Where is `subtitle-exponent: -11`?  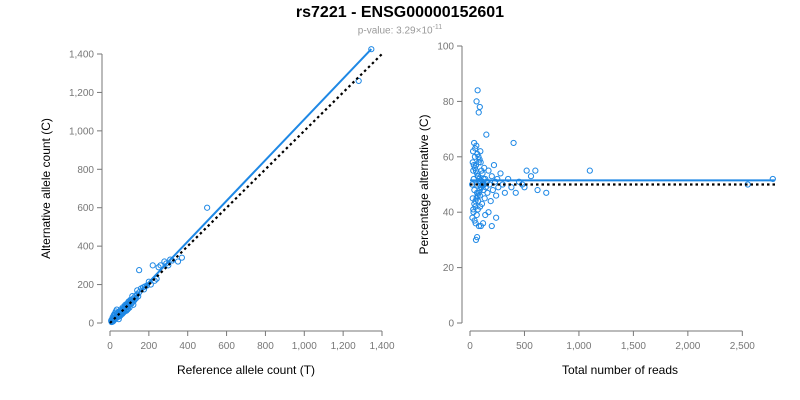 subtitle-exponent: -11 is located at coordinates (437, 27).